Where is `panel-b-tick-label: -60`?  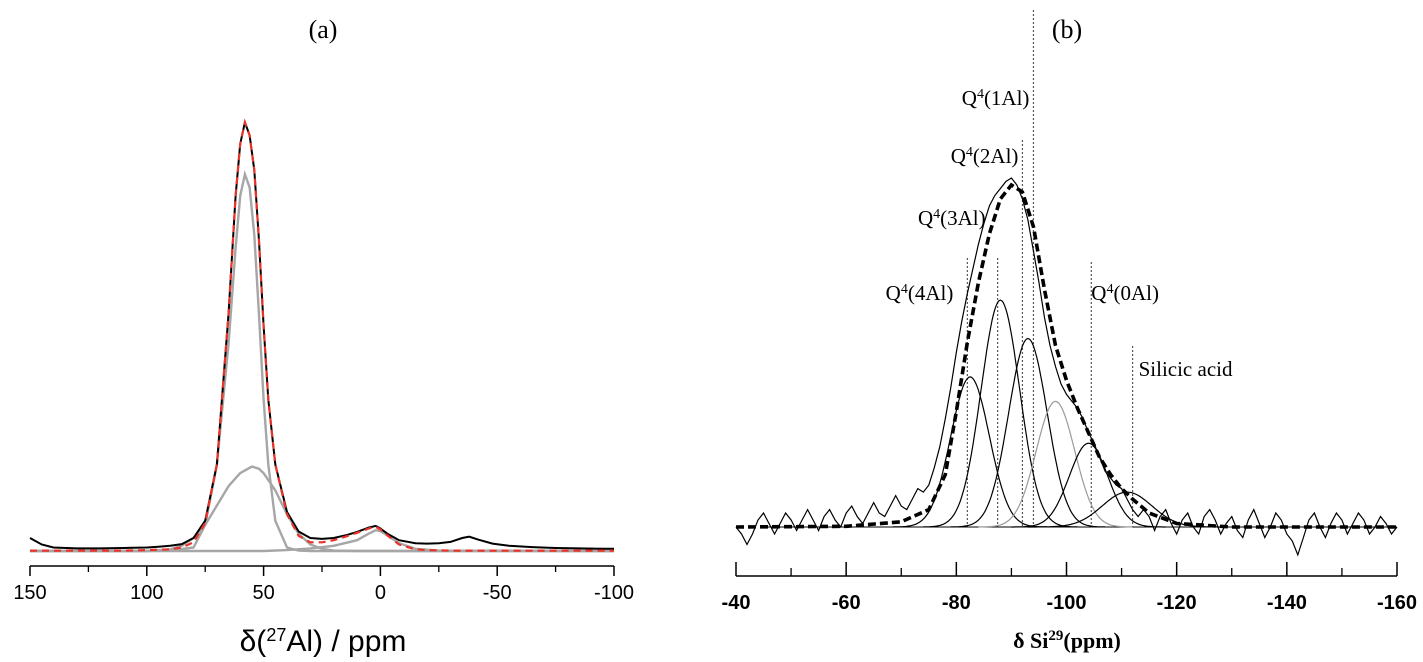
panel-b-tick-label: -60 is located at coordinates (846, 603).